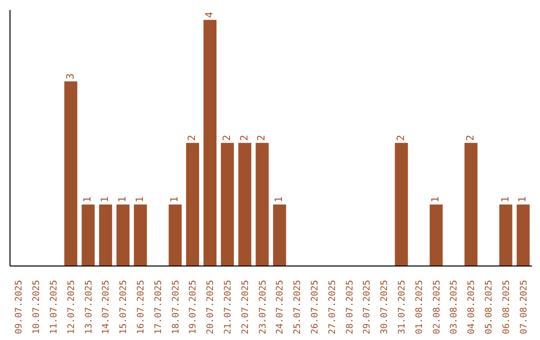  What do you see at coordinates (403, 307) in the screenshot?
I see `x-tick-label: 31.07.2025` at bounding box center [403, 307].